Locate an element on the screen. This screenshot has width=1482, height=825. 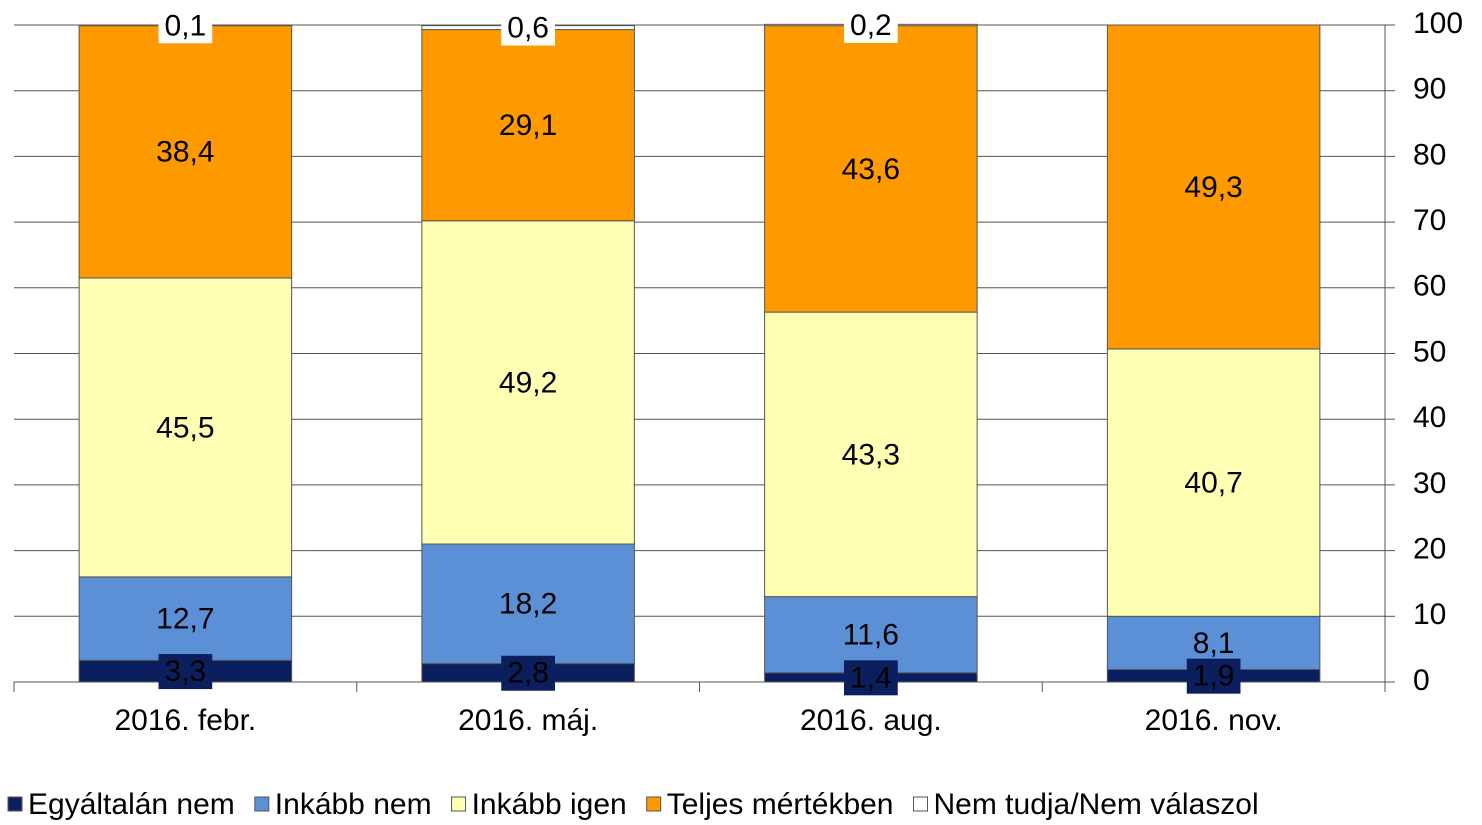
data-label: 29,1 is located at coordinates (528, 125).